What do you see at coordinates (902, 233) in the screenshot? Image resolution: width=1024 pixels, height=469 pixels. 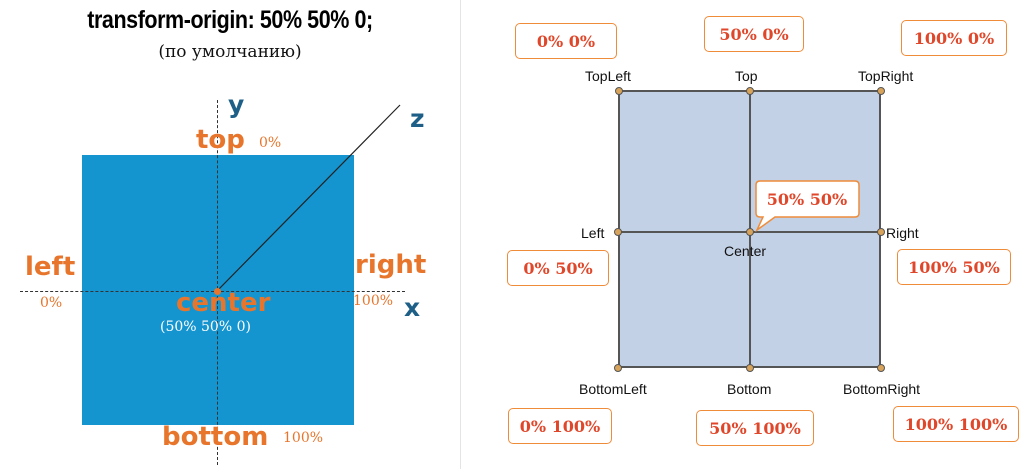 I see `point-label-right: Right` at bounding box center [902, 233].